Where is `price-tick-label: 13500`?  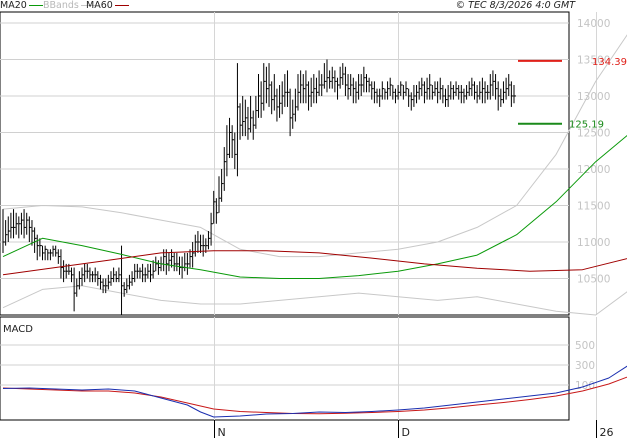 price-tick-label: 13500 is located at coordinates (593, 60).